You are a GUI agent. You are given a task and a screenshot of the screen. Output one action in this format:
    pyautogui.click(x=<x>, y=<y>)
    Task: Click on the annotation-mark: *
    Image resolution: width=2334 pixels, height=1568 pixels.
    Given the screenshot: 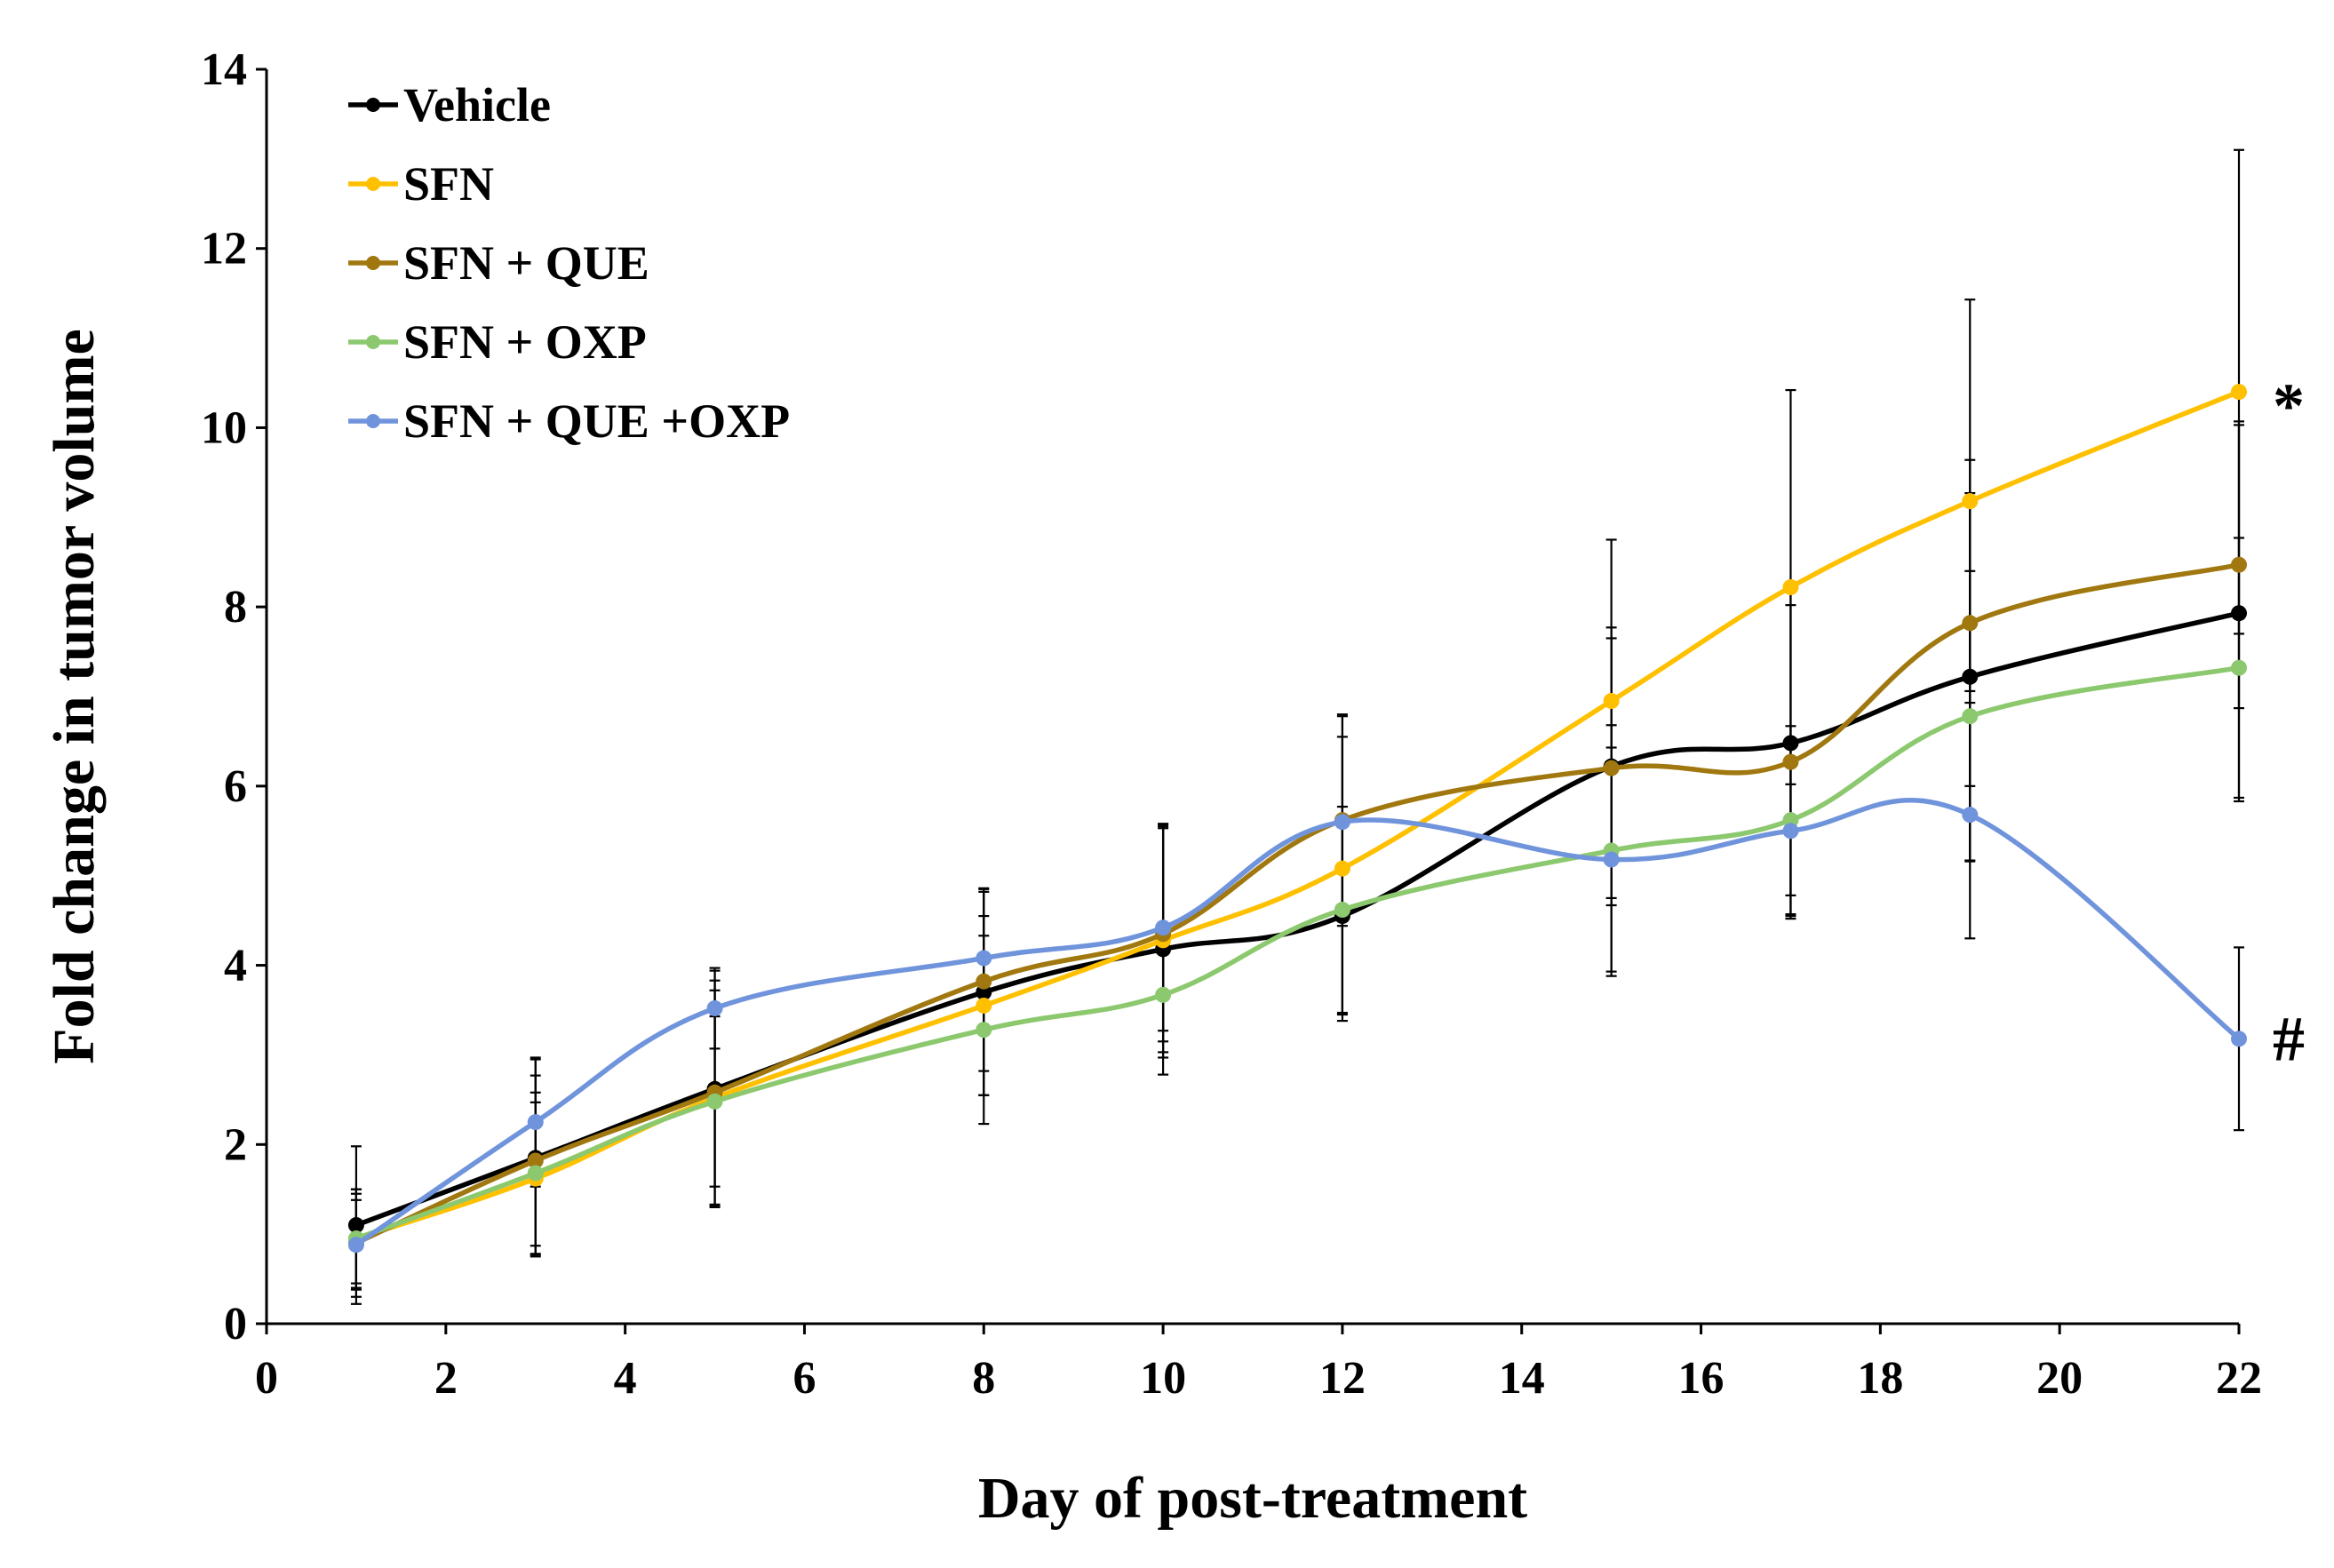 What is the action you would take?
    pyautogui.click(x=2289, y=406)
    